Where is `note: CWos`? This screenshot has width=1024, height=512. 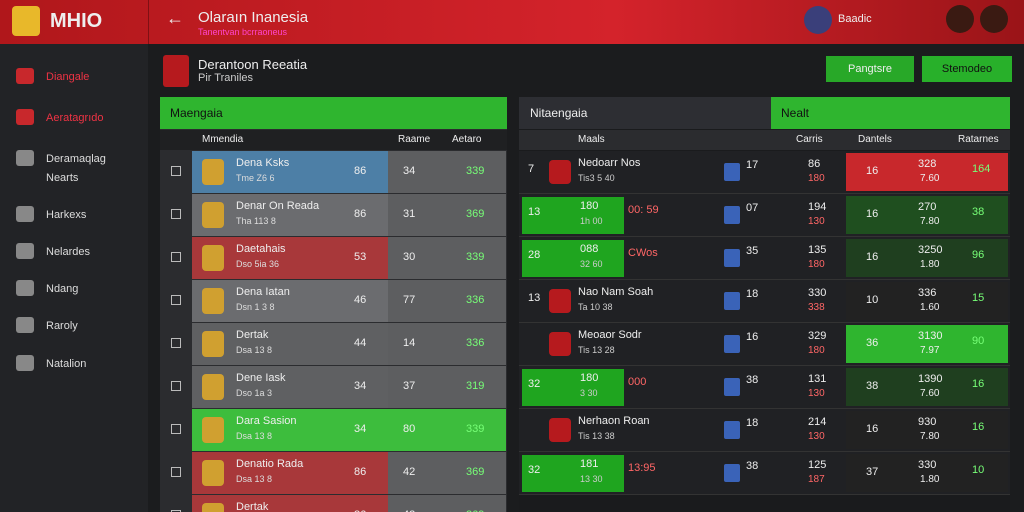
note: CWos is located at coordinates (643, 253).